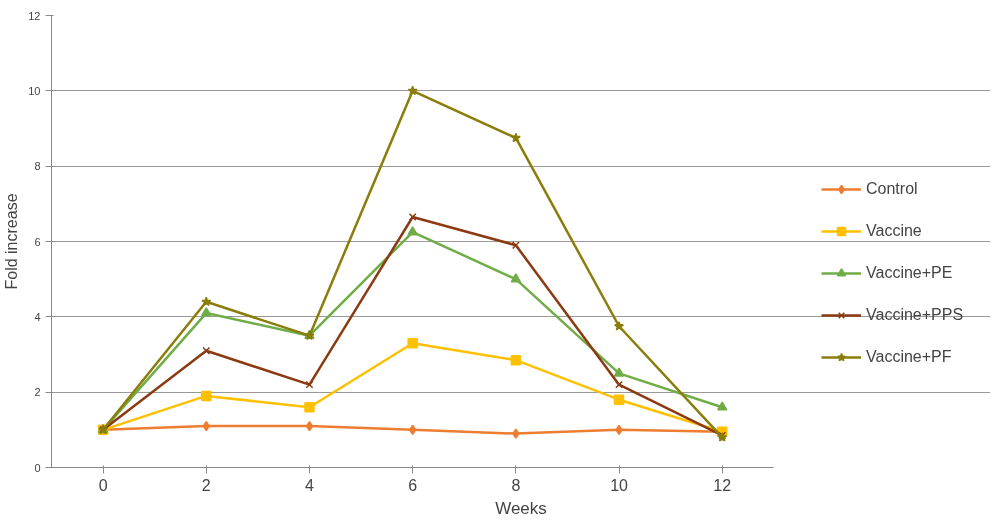  Describe the element at coordinates (892, 189) in the screenshot. I see `legend-label: Control` at that location.